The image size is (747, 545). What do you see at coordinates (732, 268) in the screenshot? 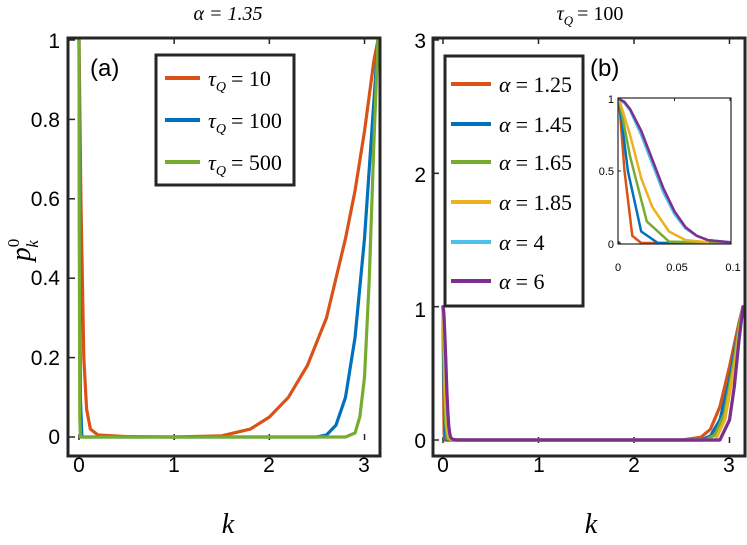
I see `inset-xtick-0.1: 0.1` at bounding box center [732, 268].